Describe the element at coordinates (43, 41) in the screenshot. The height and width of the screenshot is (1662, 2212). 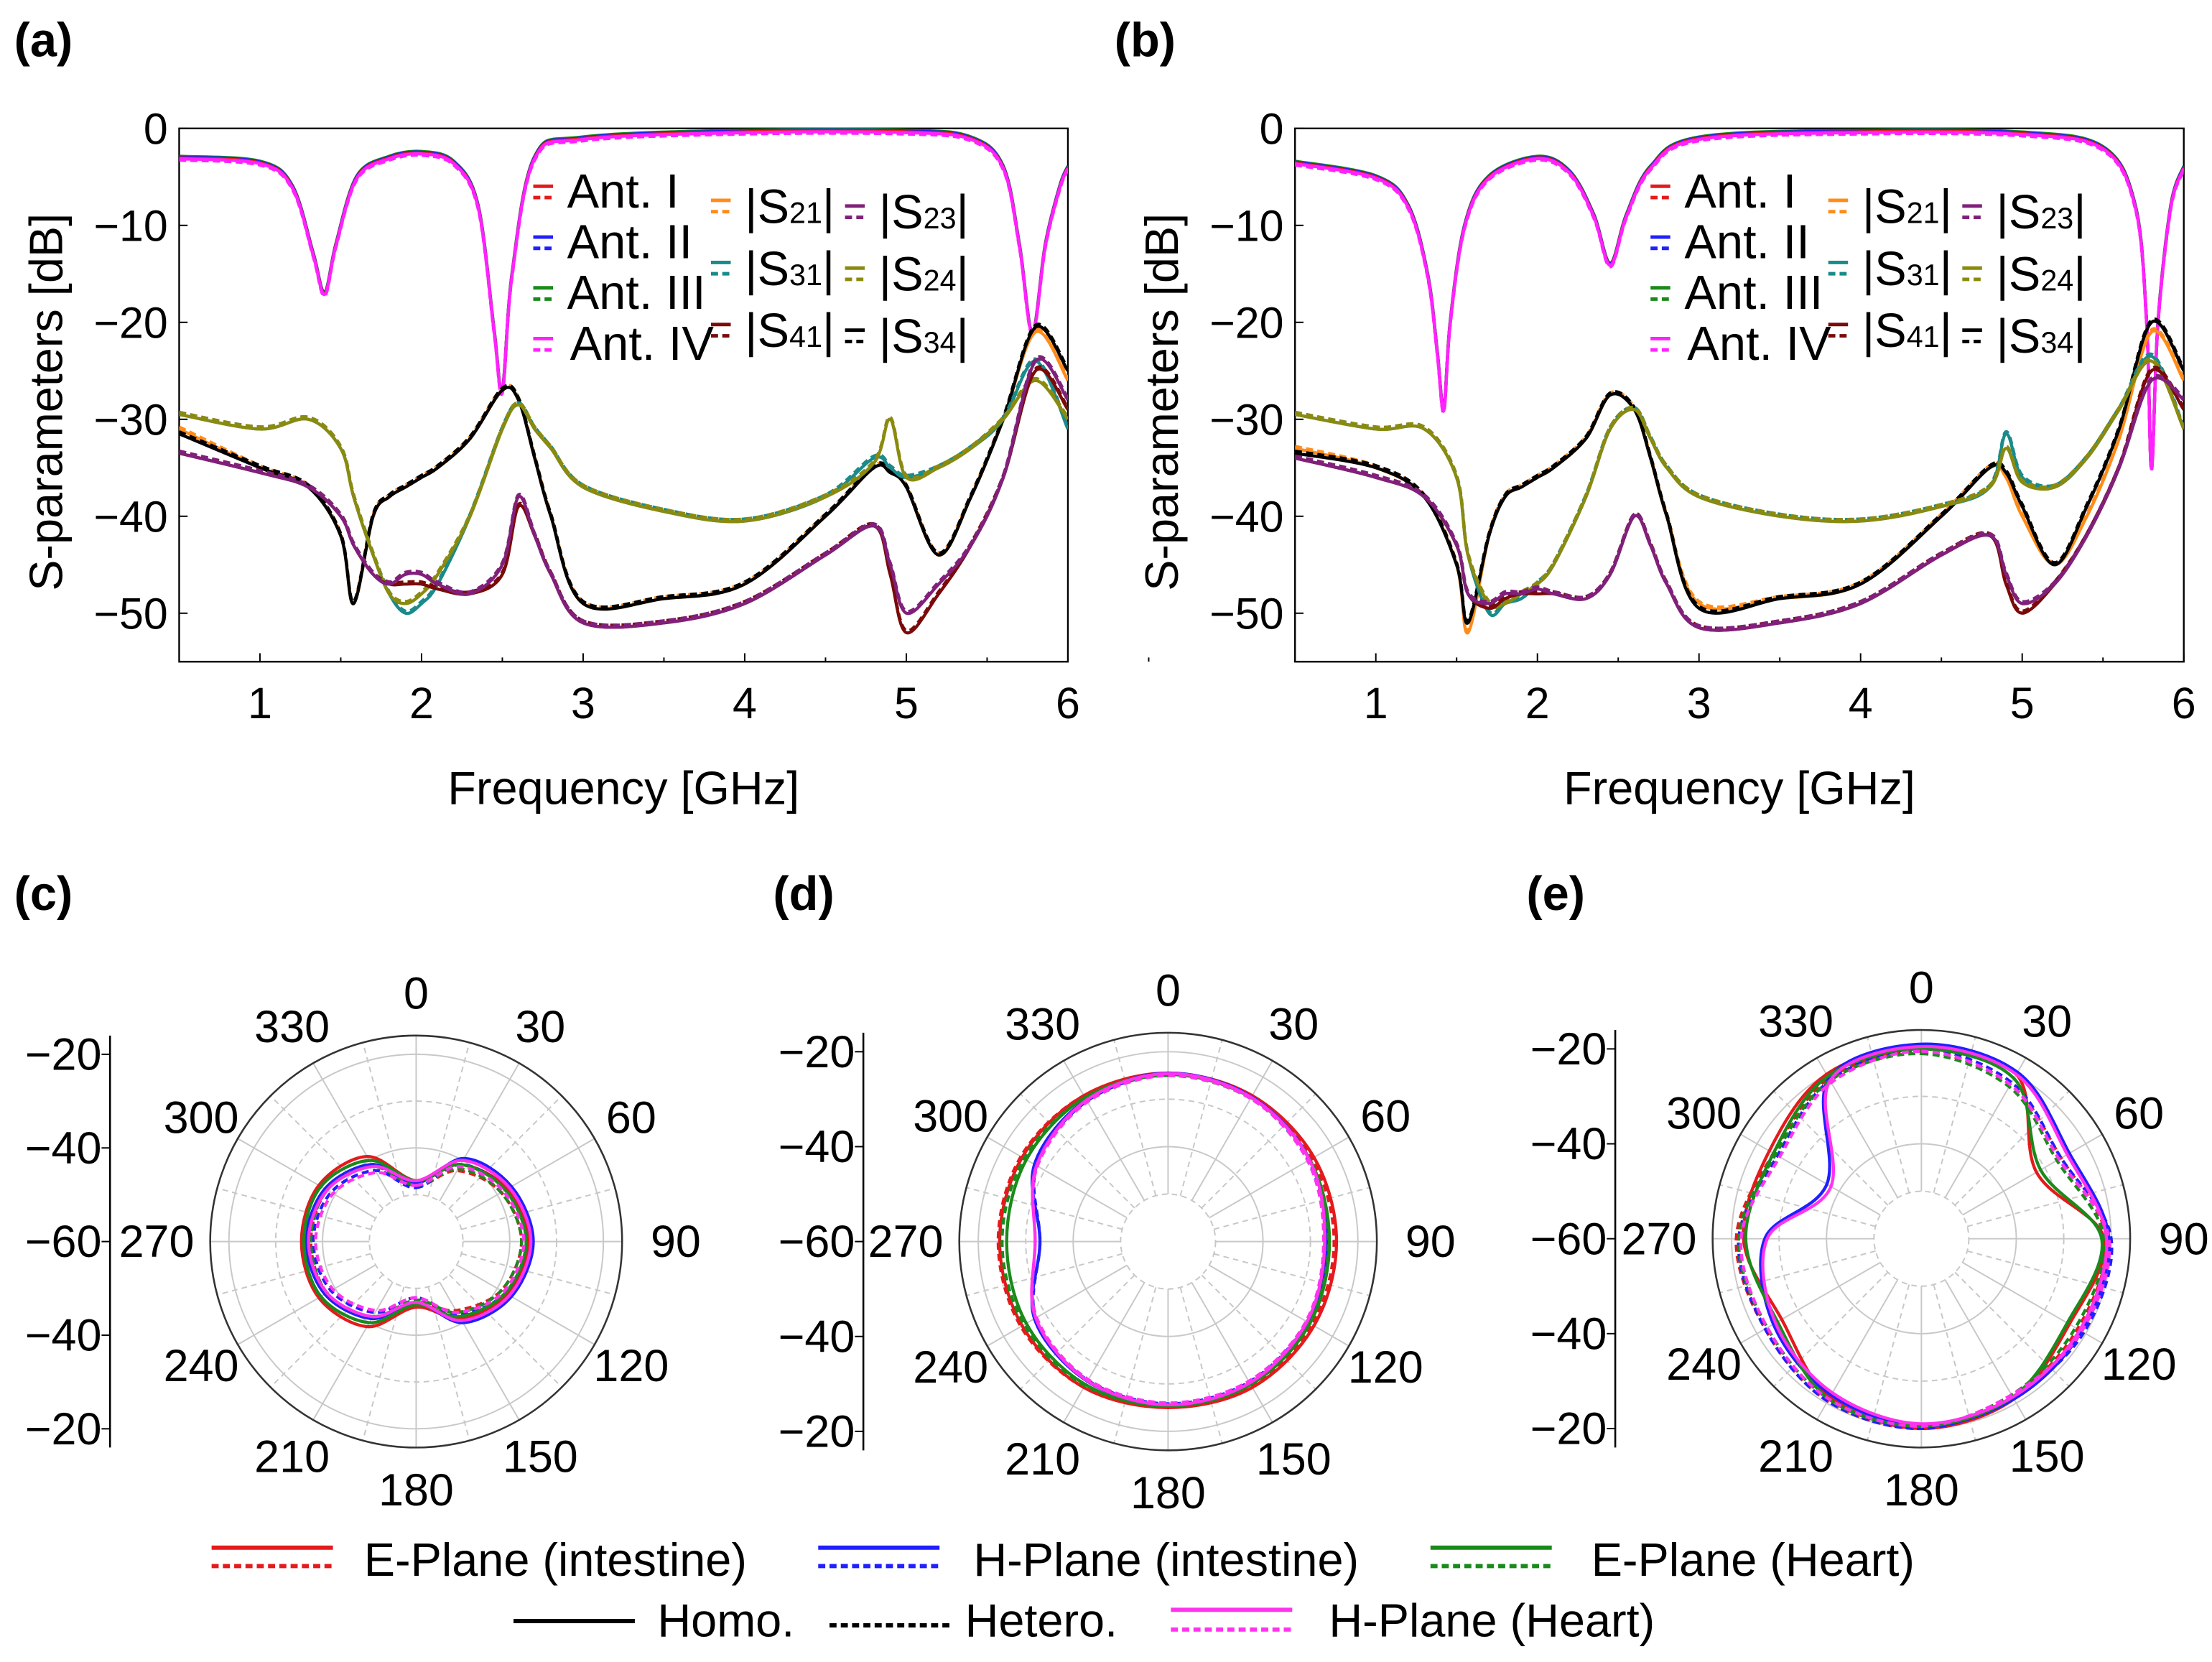
I see `panel-label-a: (a)` at that location.